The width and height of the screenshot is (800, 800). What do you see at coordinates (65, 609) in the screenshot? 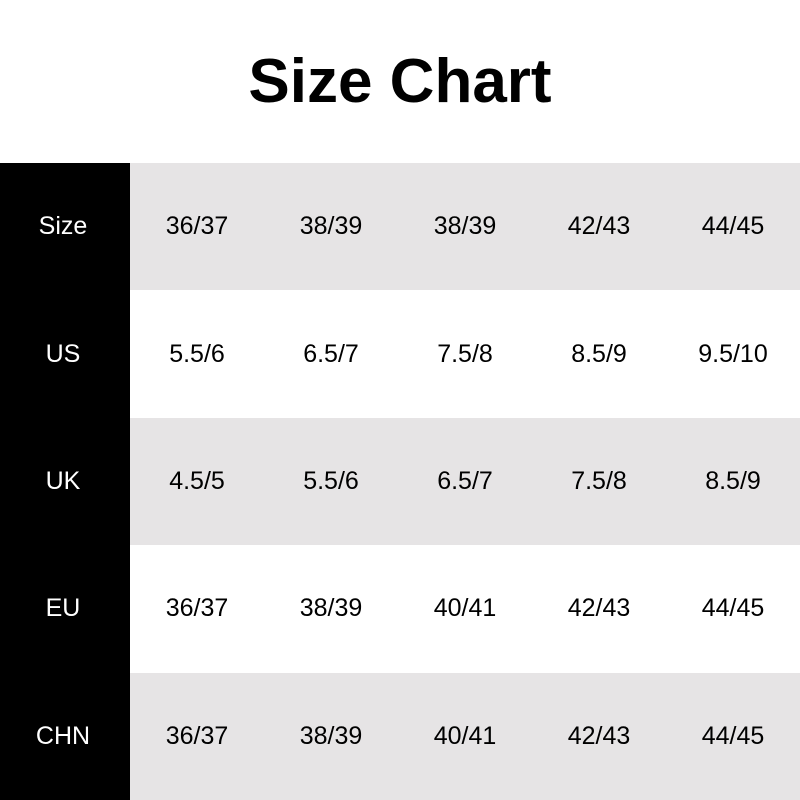
I see `row-label: EU` at bounding box center [65, 609].